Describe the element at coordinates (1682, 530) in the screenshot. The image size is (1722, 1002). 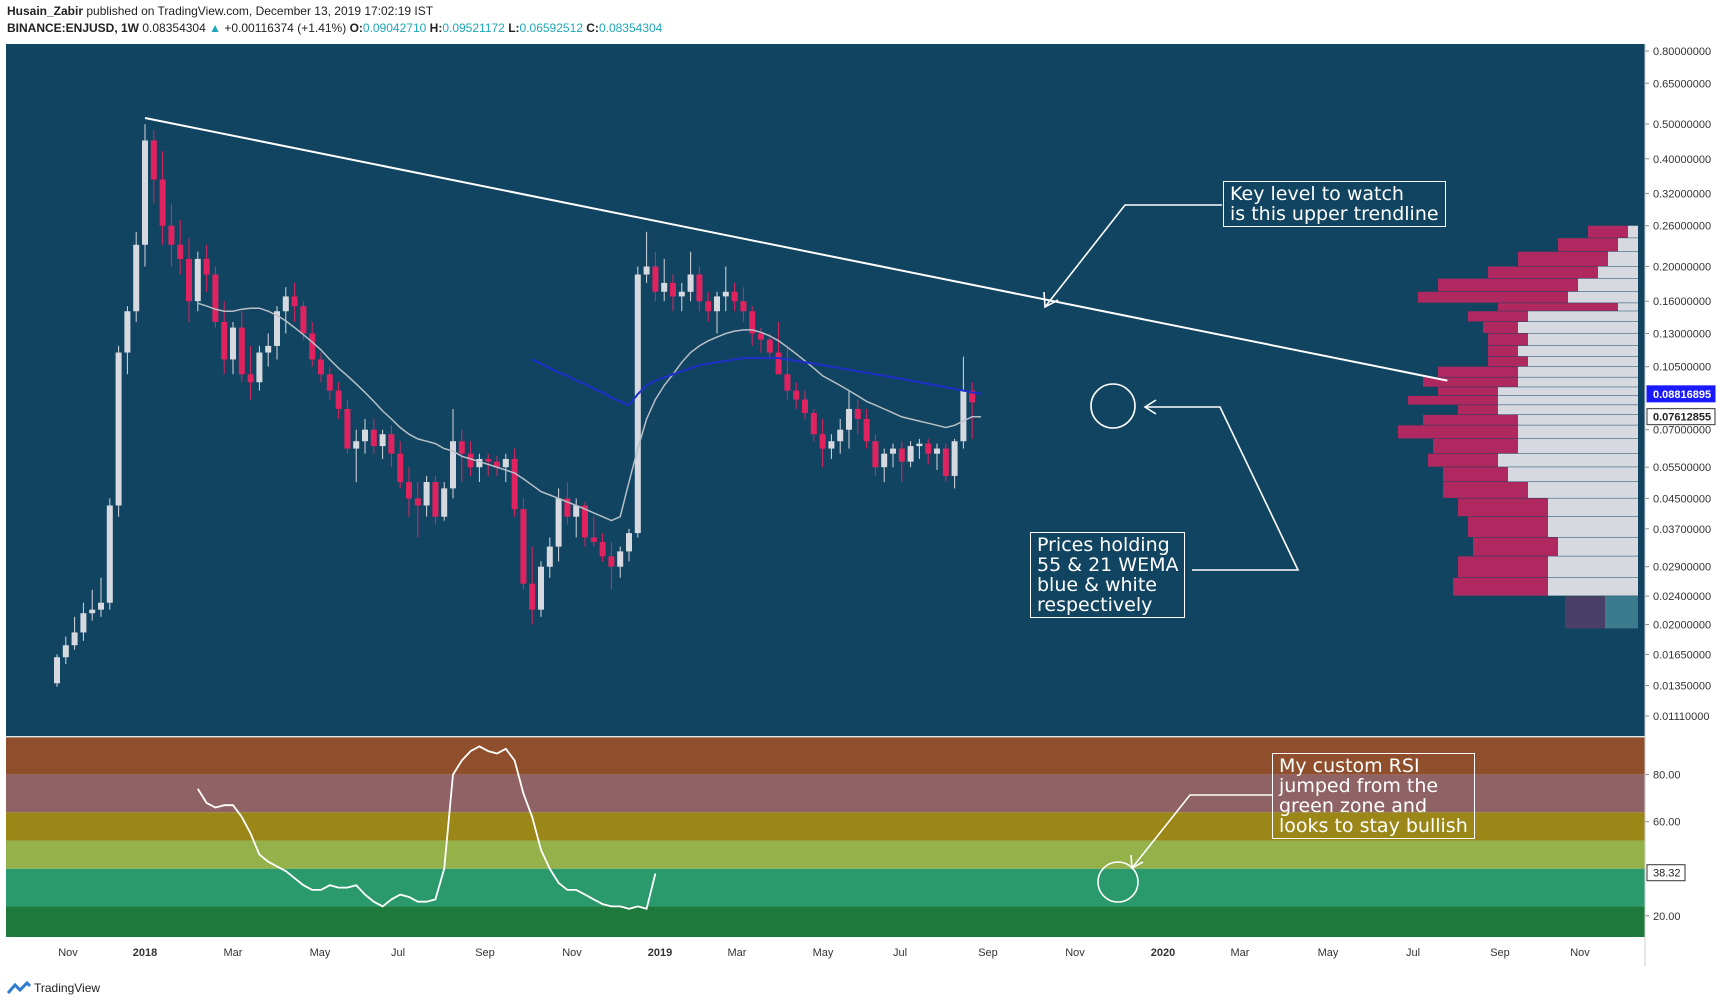
I see `price-tick-label: 0.03700000` at that location.